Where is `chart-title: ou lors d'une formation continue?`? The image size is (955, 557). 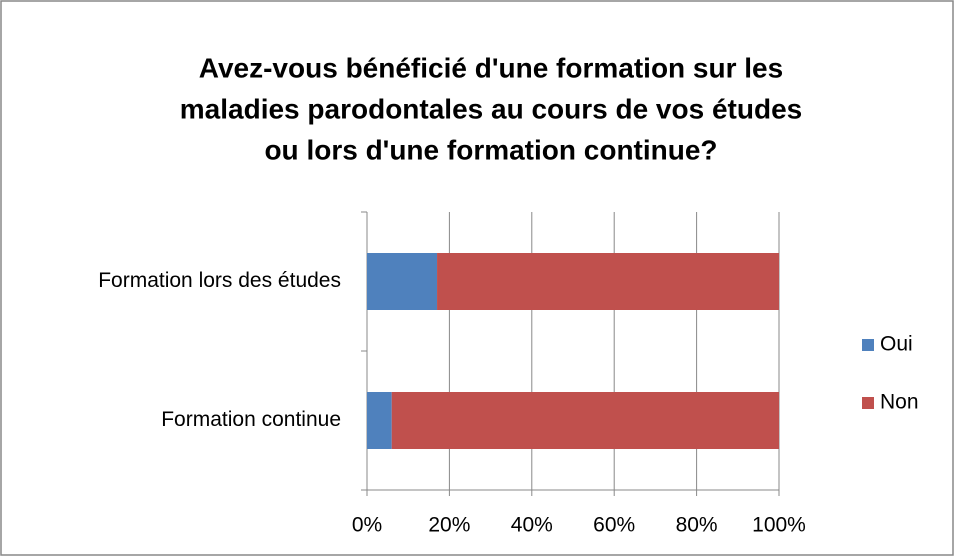
chart-title: ou lors d'une formation continue? is located at coordinates (490, 149).